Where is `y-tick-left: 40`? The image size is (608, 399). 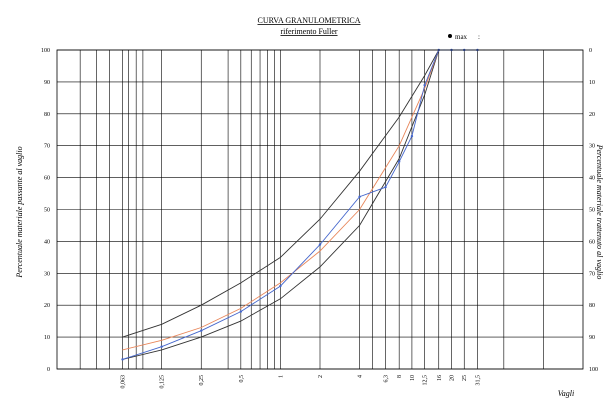 y-tick-left: 40 is located at coordinates (47, 242).